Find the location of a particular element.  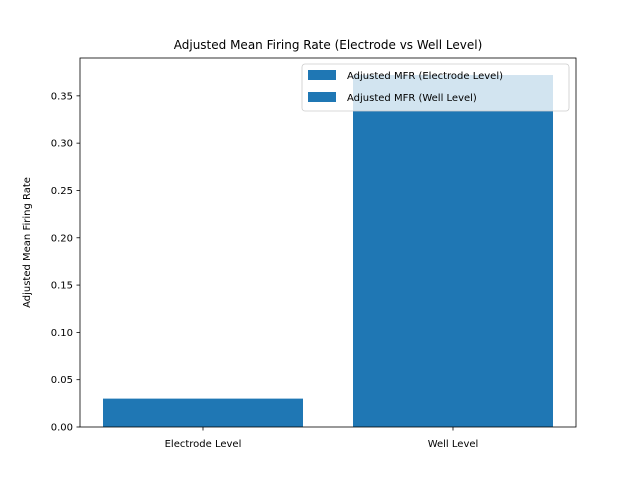

x-tick-label: Well Level is located at coordinates (453, 444).